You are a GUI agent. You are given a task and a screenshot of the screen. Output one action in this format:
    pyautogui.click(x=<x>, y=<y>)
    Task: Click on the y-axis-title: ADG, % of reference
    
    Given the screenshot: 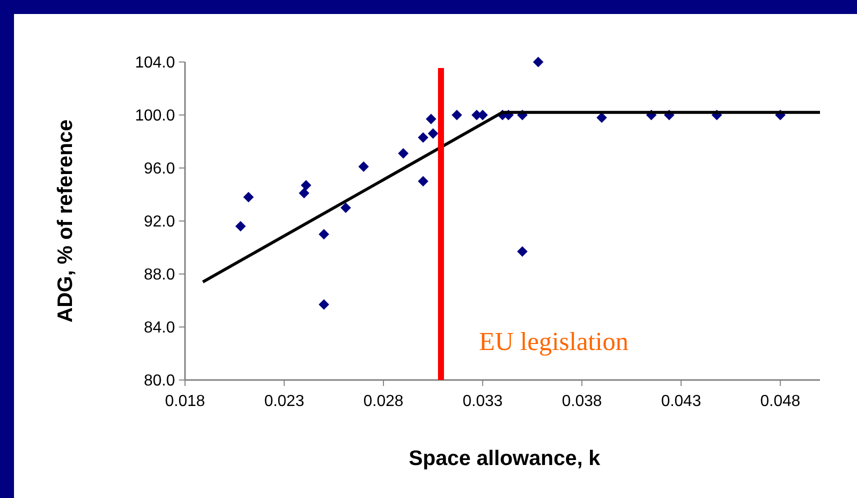 What is the action you would take?
    pyautogui.click(x=65, y=221)
    